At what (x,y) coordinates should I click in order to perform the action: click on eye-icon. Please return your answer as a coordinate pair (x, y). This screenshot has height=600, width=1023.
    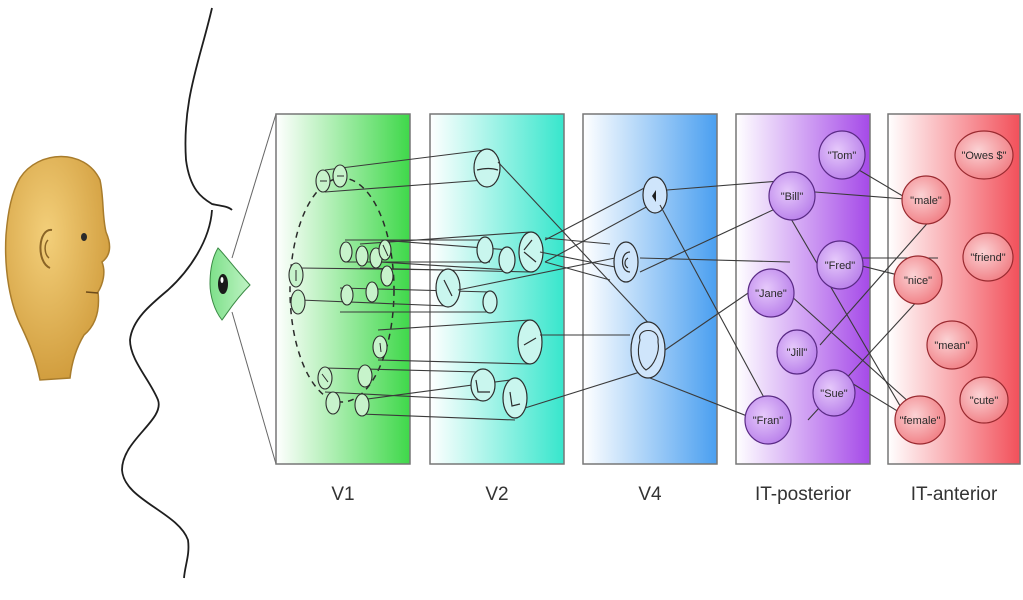
    Looking at the image, I should click on (230, 284).